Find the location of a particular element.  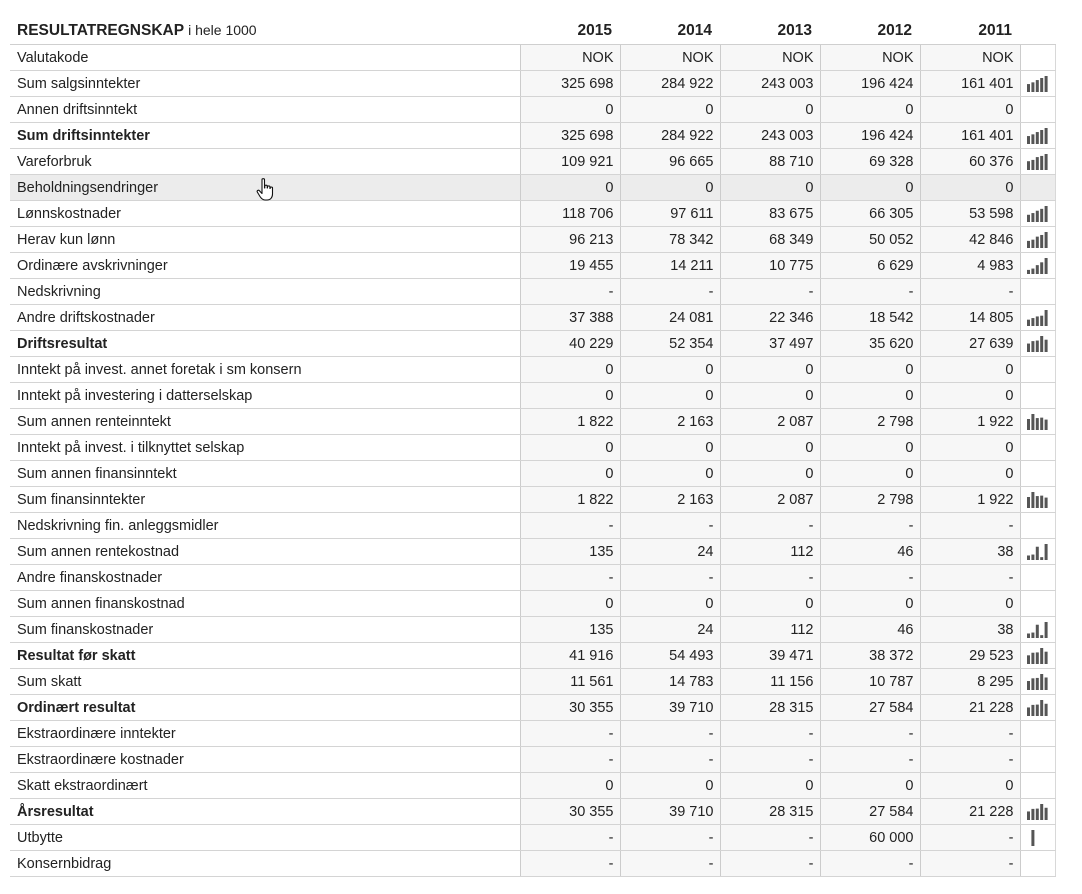

table-row: Nedskrivning fin. anleggsmidler - - - - - is located at coordinates (533, 525).